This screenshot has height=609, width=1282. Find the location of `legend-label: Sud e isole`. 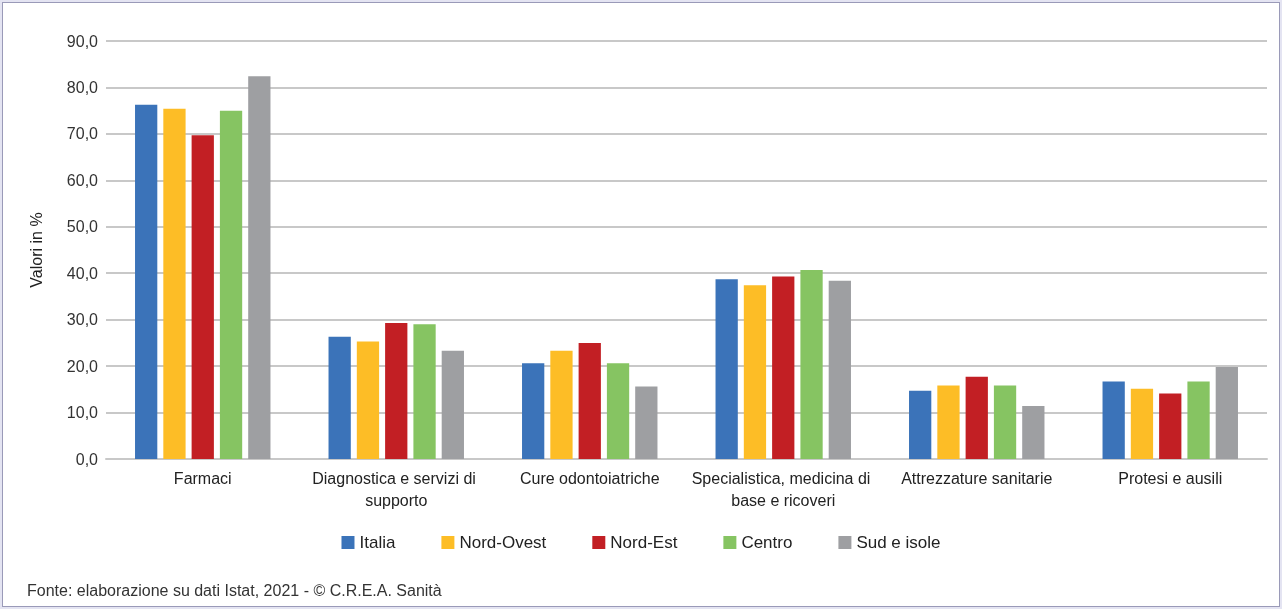

legend-label: Sud e isole is located at coordinates (898, 542).